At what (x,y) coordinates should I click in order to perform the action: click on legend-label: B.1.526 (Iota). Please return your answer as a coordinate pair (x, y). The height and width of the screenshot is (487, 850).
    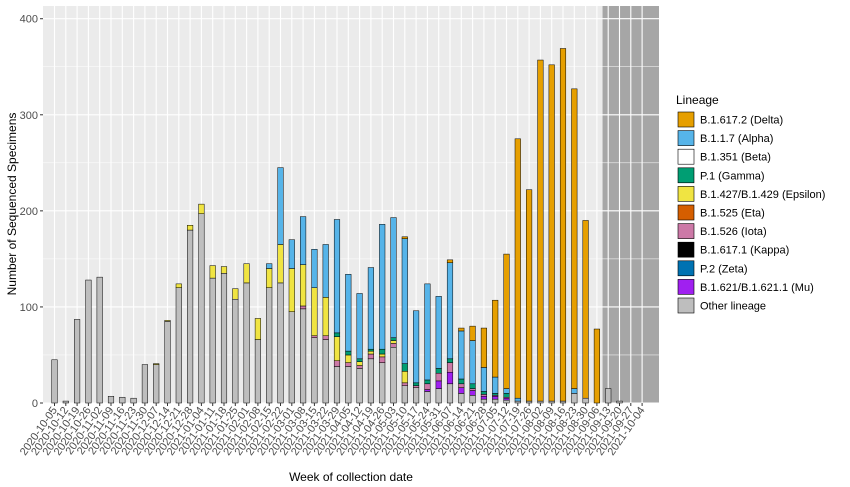
    Looking at the image, I should click on (733, 232).